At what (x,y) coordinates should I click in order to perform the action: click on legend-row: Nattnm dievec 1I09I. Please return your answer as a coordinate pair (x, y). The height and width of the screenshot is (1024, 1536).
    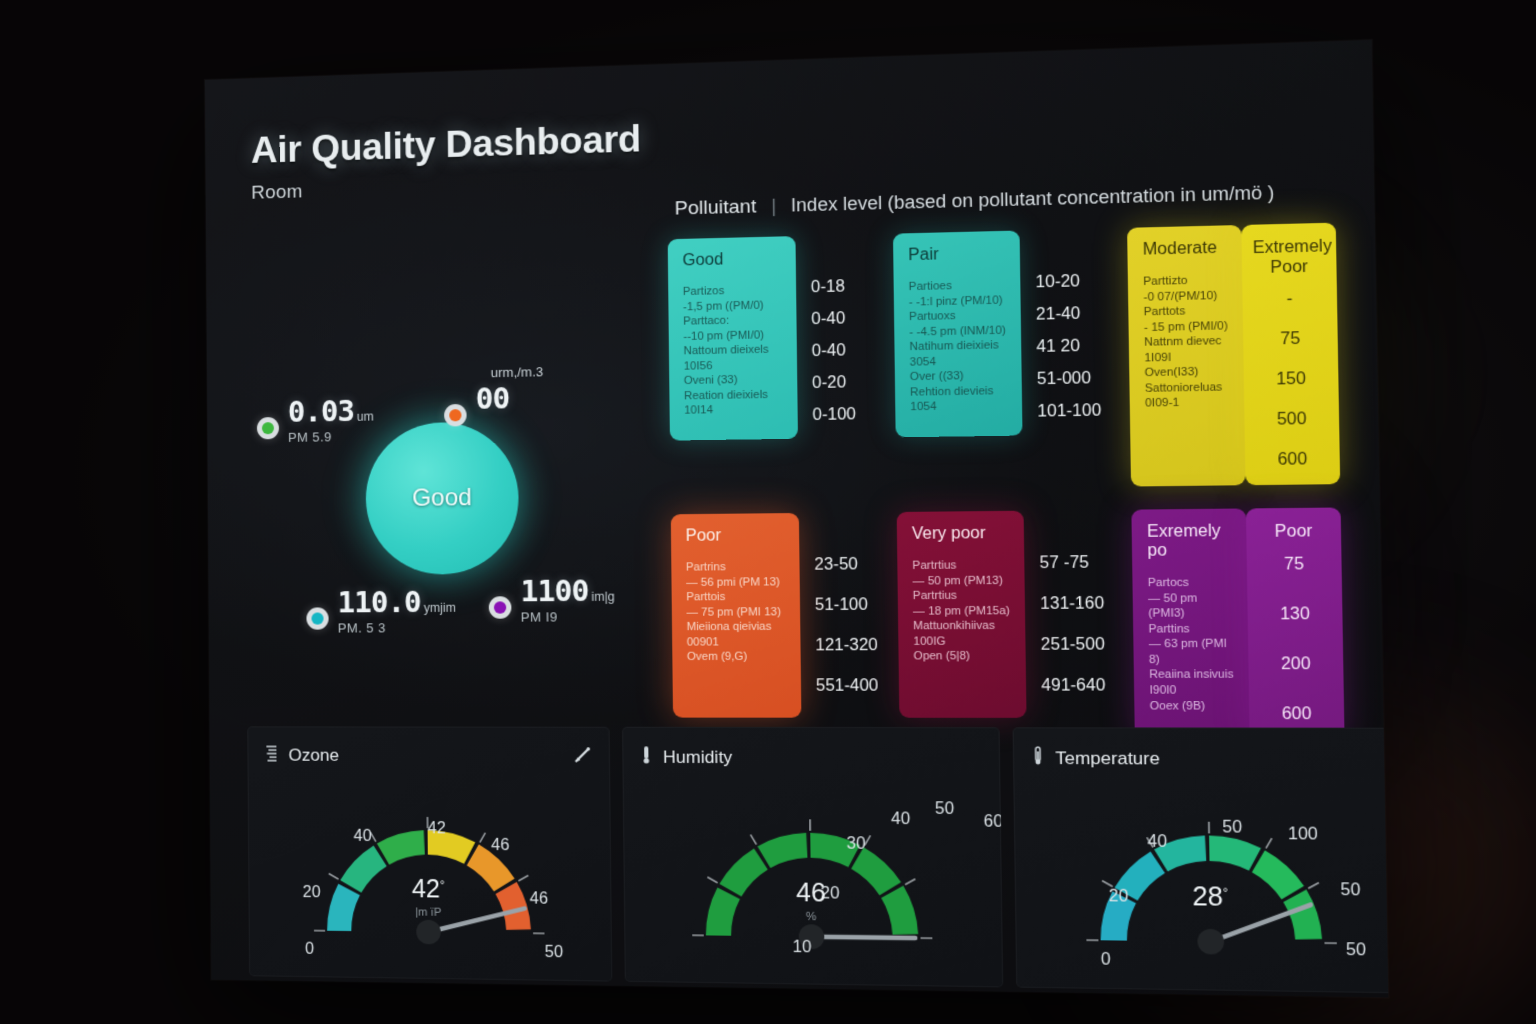
    Looking at the image, I should click on (1187, 350).